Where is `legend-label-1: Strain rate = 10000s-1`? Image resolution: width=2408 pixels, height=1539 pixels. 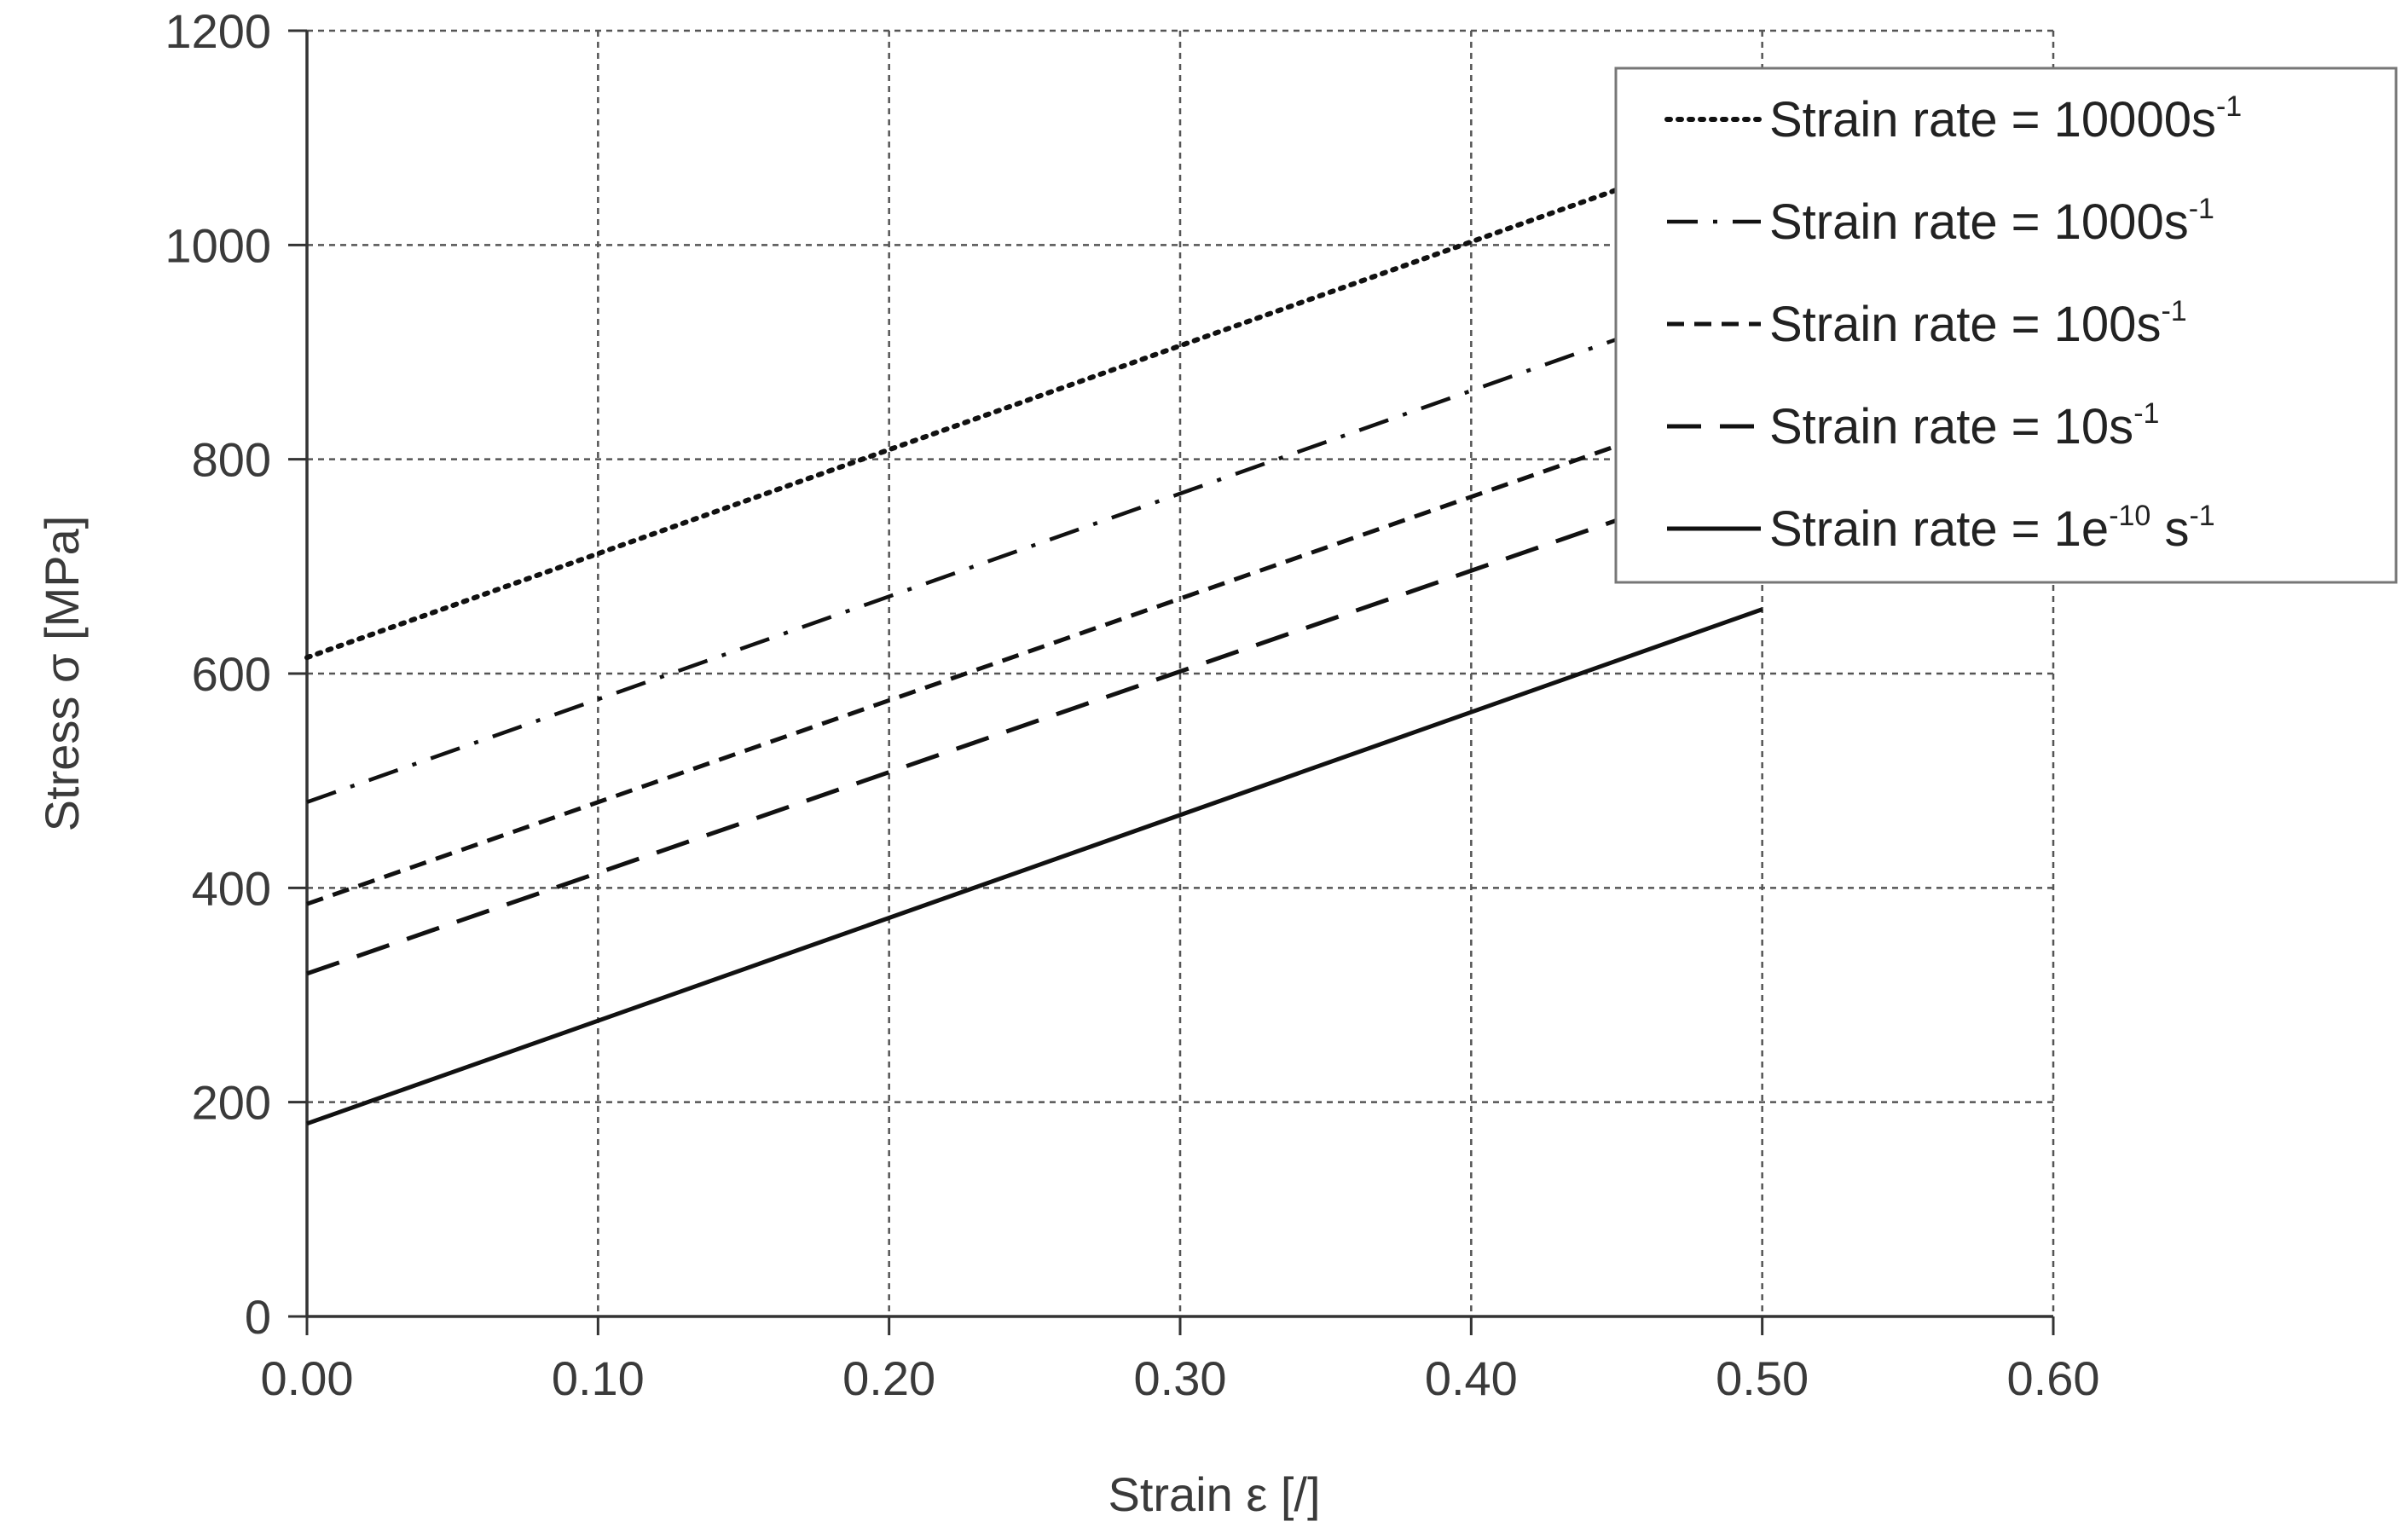 legend-label-1: Strain rate = 10000s-1 is located at coordinates (2005, 119).